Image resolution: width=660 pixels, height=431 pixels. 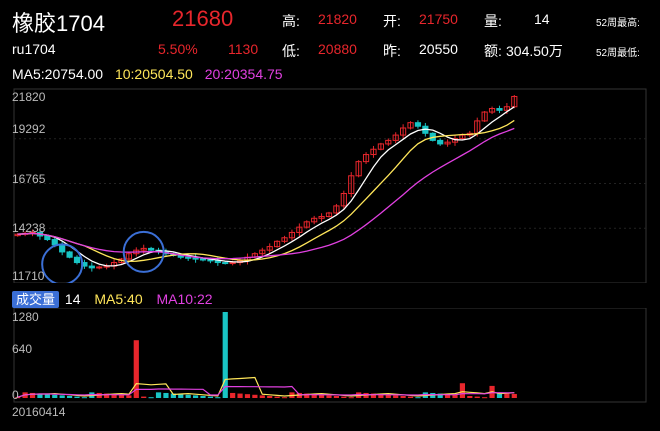 What do you see at coordinates (118, 299) in the screenshot?
I see `volume-ma5: MA5:40` at bounding box center [118, 299].